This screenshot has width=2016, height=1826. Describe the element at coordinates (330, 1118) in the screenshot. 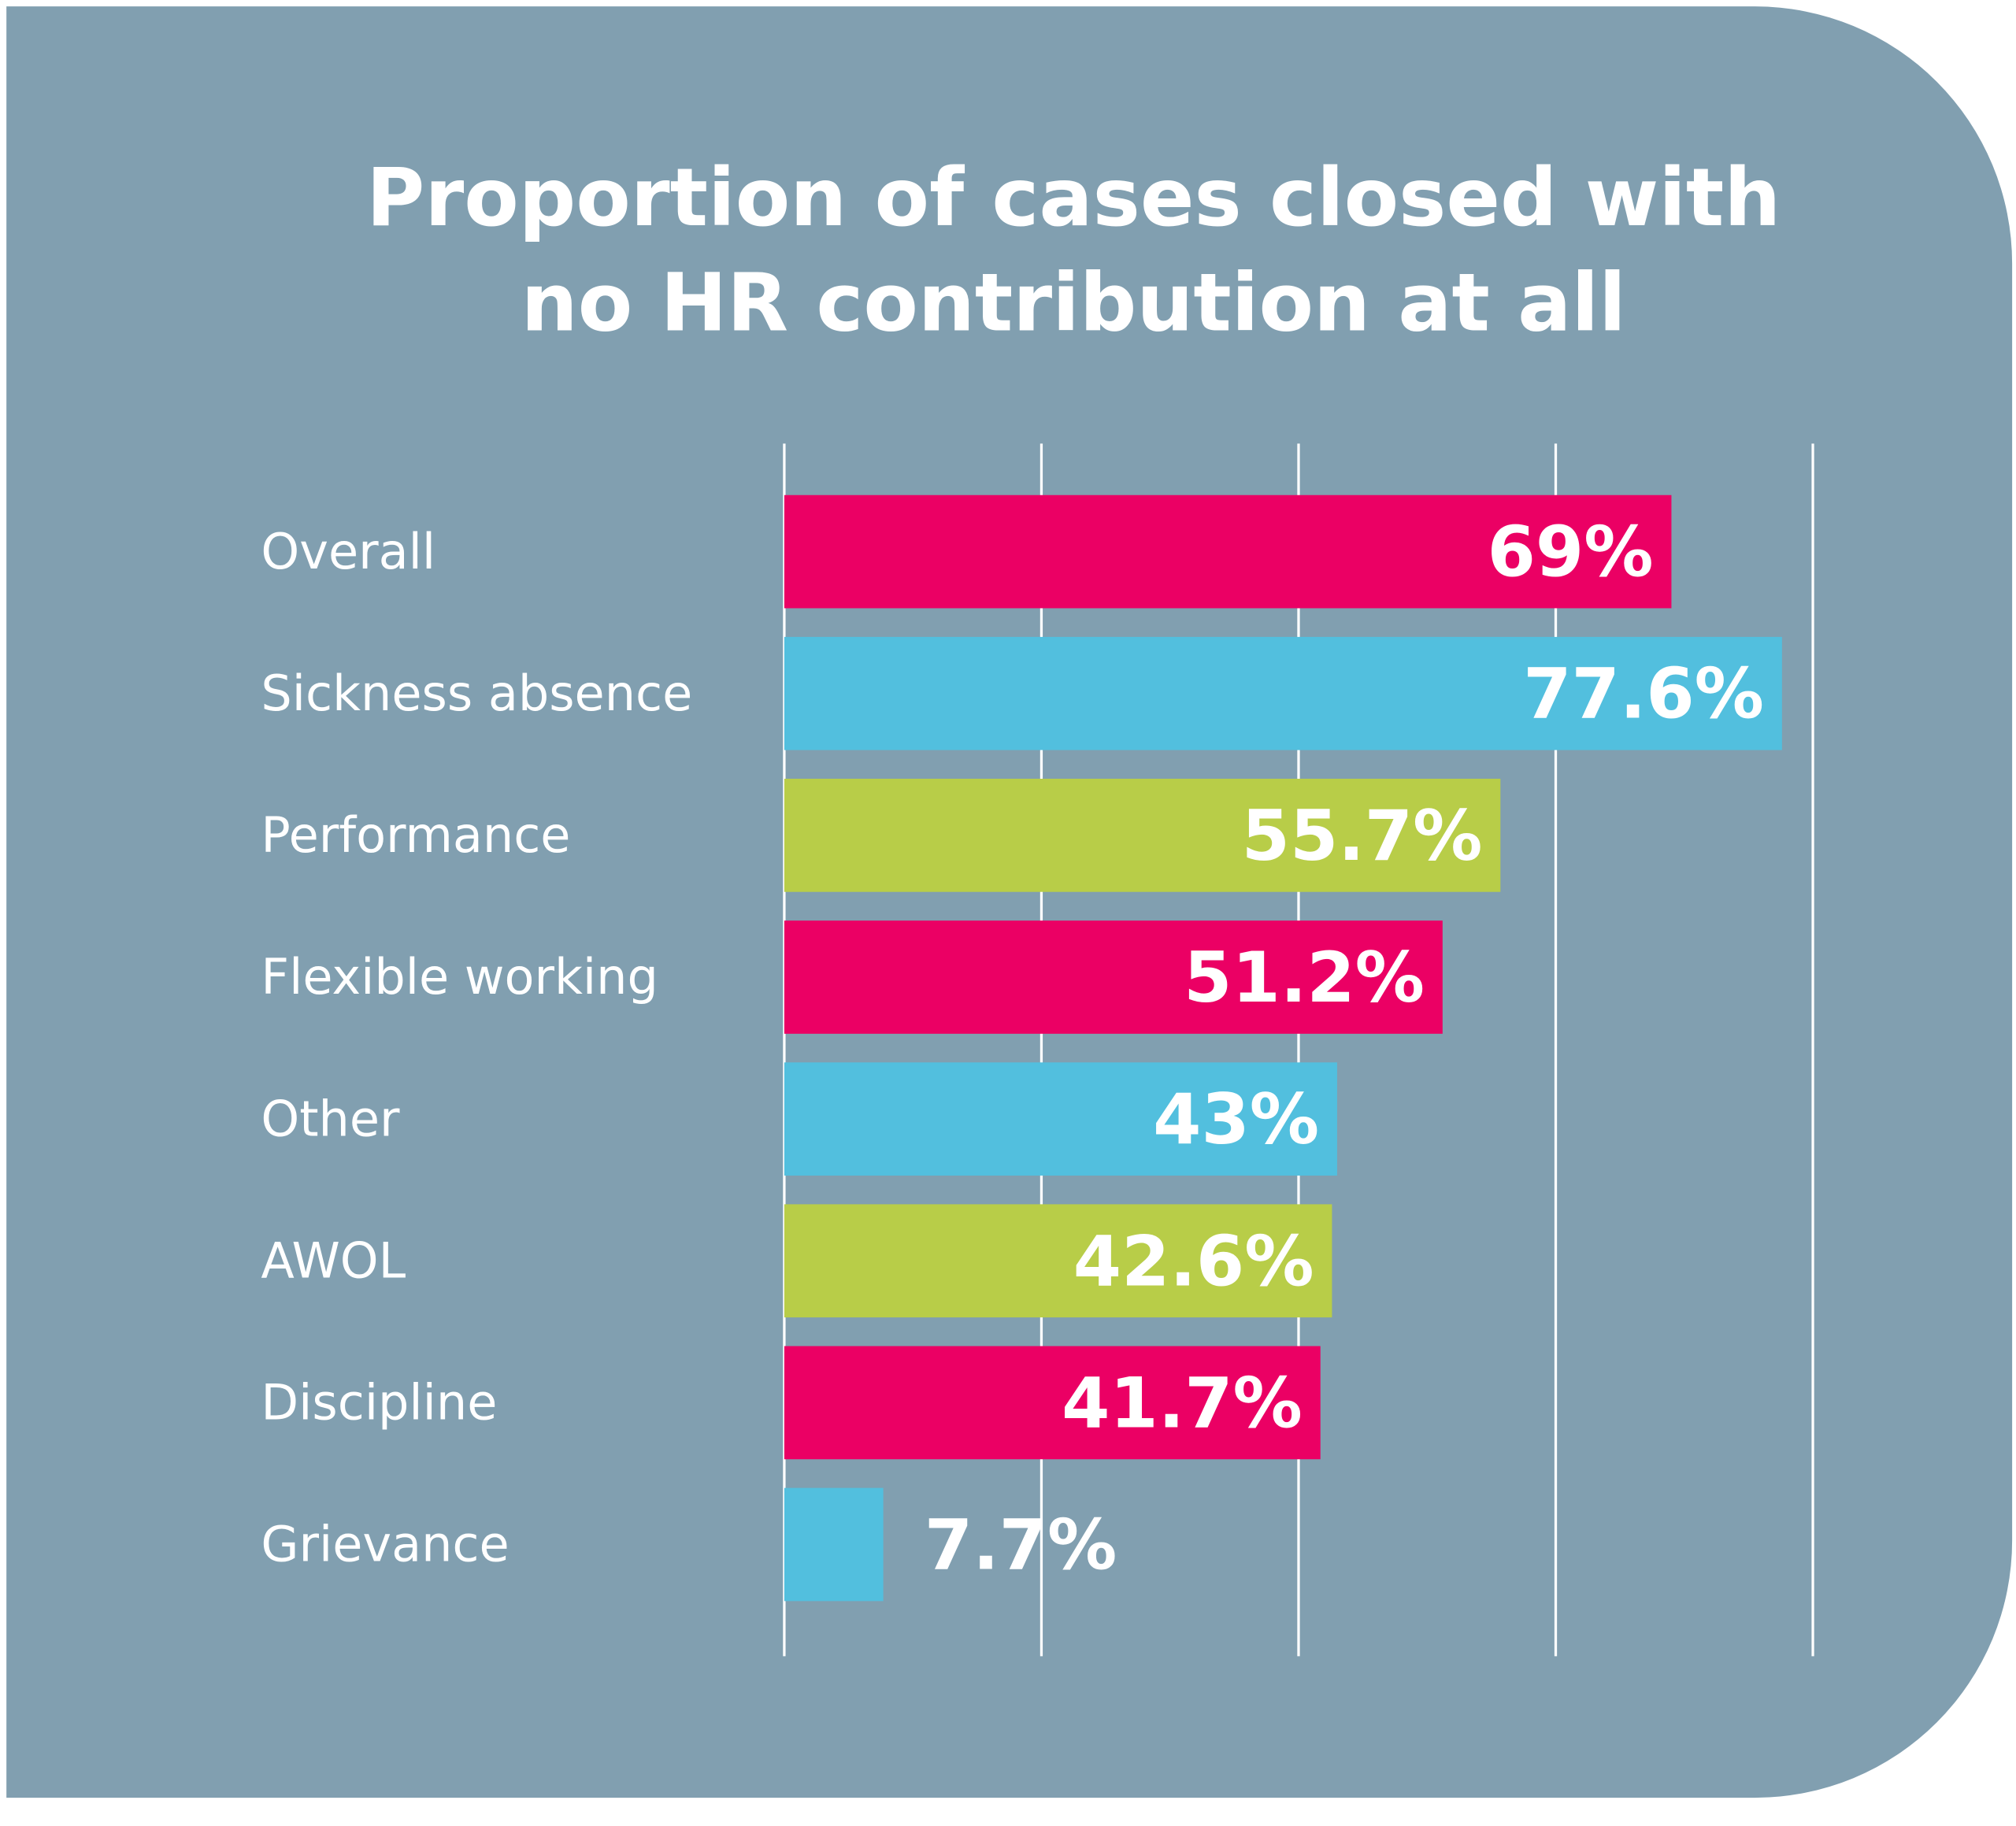

I see `category-label: Other` at that location.